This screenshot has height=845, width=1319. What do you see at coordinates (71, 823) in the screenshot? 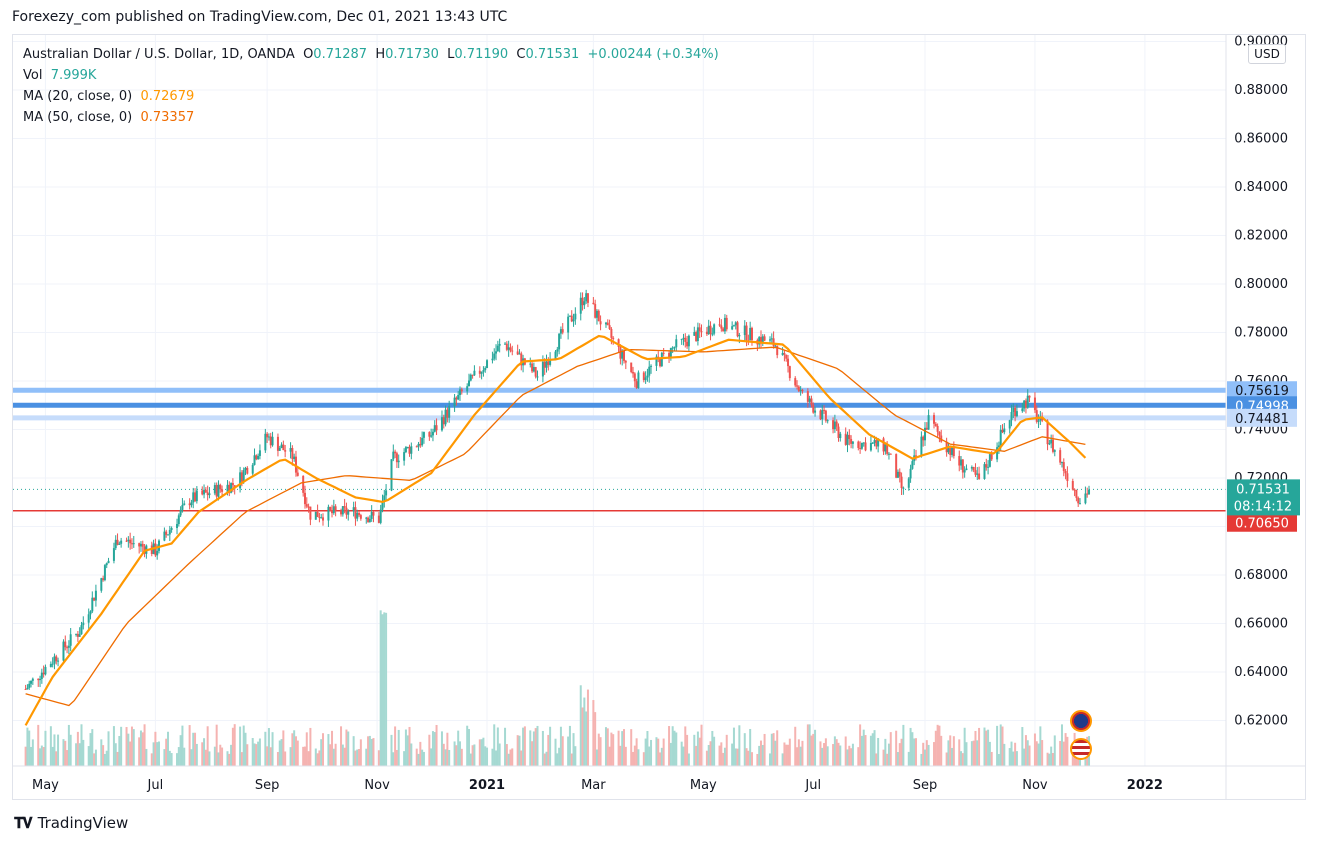
I see `footer-brand: 𝐓𝐕 TradingView` at bounding box center [71, 823].